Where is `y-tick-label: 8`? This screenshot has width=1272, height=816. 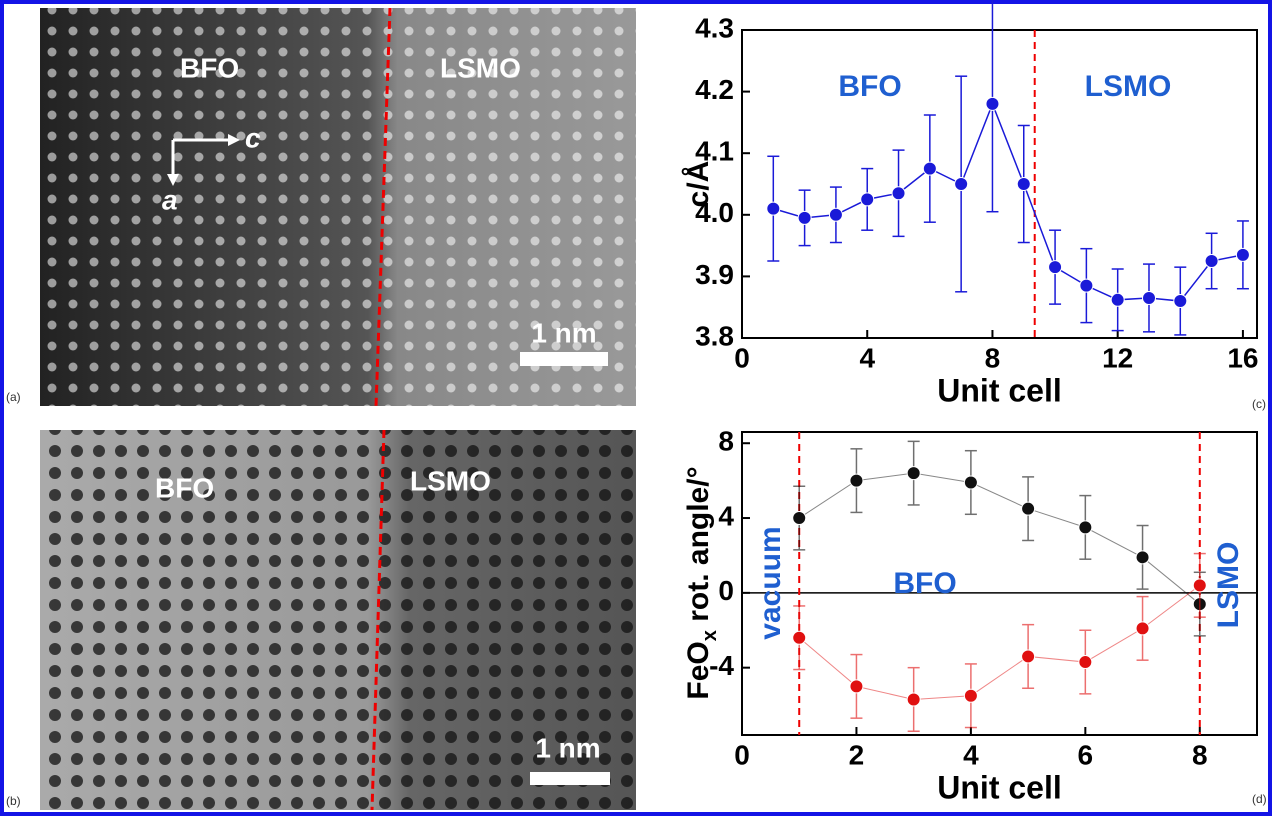 y-tick-label: 8 is located at coordinates (726, 441).